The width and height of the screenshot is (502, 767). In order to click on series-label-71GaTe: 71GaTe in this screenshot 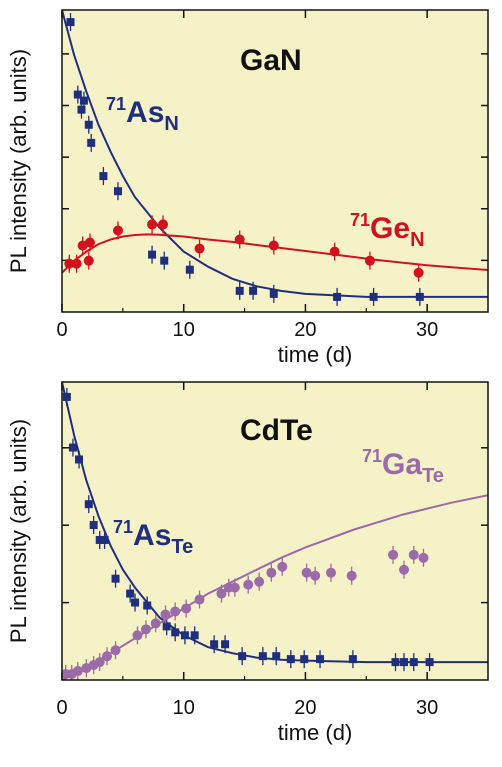, I will do `click(403, 466)`.